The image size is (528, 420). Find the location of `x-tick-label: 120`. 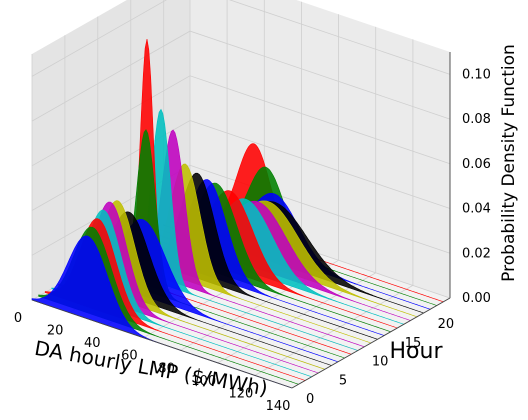

x-tick-label: 120 is located at coordinates (240, 393).